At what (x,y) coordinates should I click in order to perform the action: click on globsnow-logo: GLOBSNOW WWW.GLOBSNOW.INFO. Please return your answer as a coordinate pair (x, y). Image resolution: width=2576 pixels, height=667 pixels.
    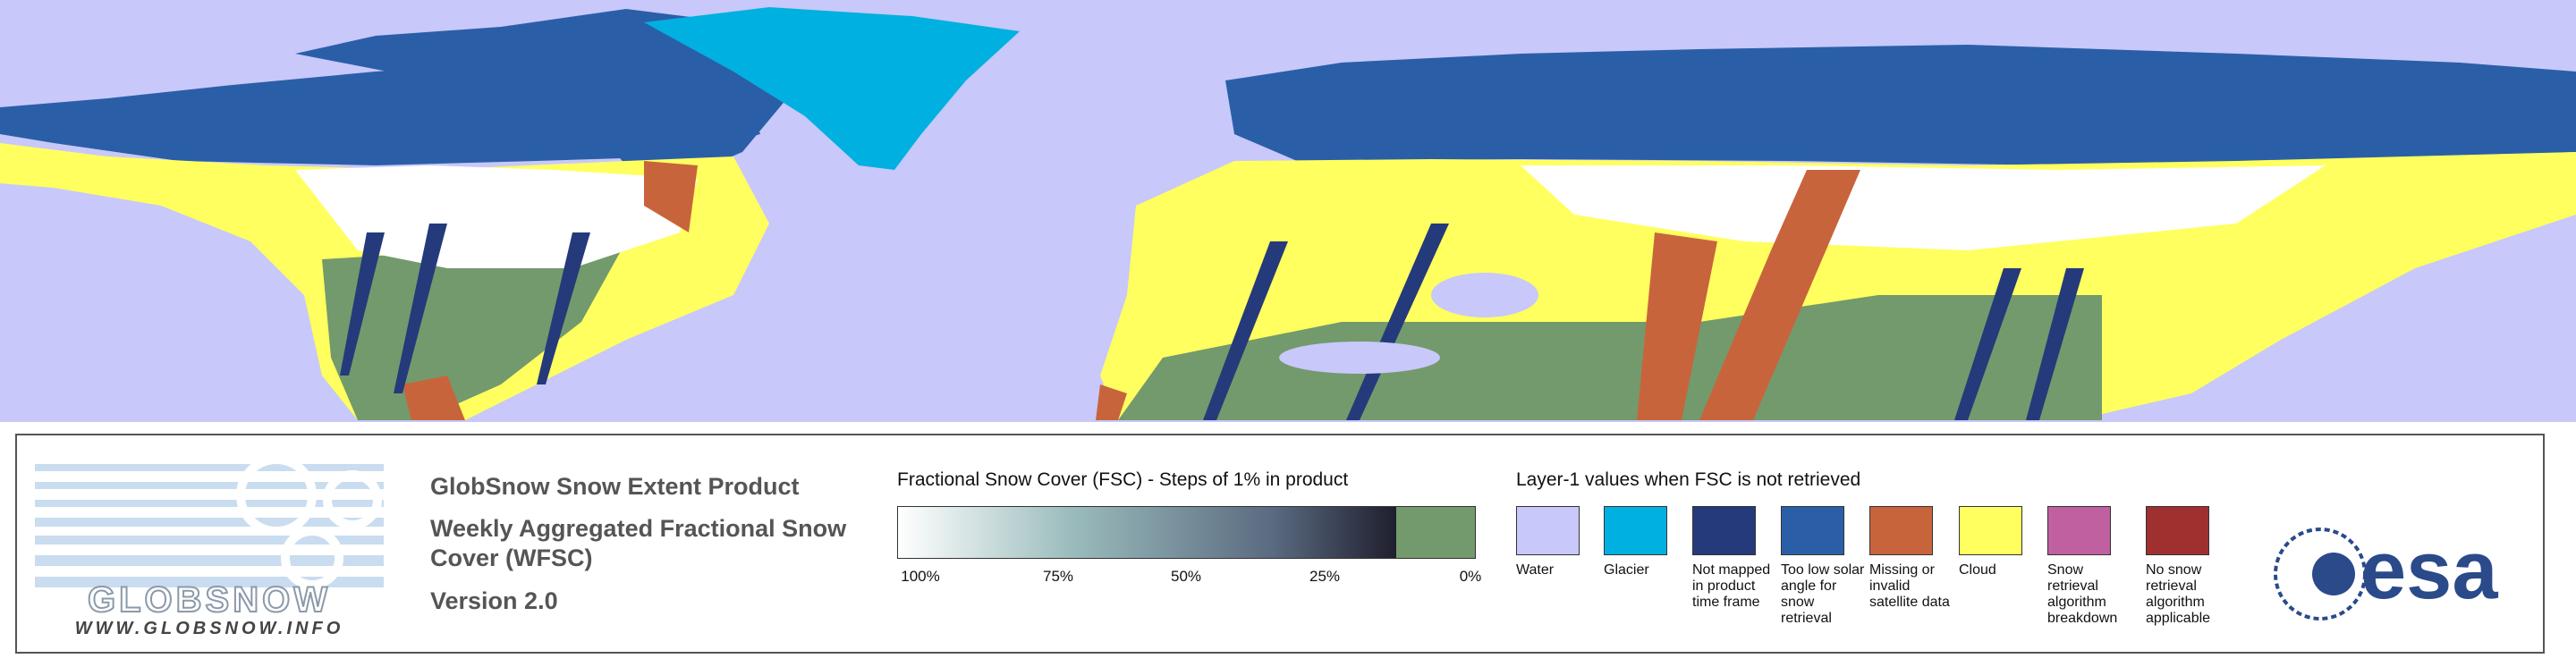
    Looking at the image, I should click on (209, 547).